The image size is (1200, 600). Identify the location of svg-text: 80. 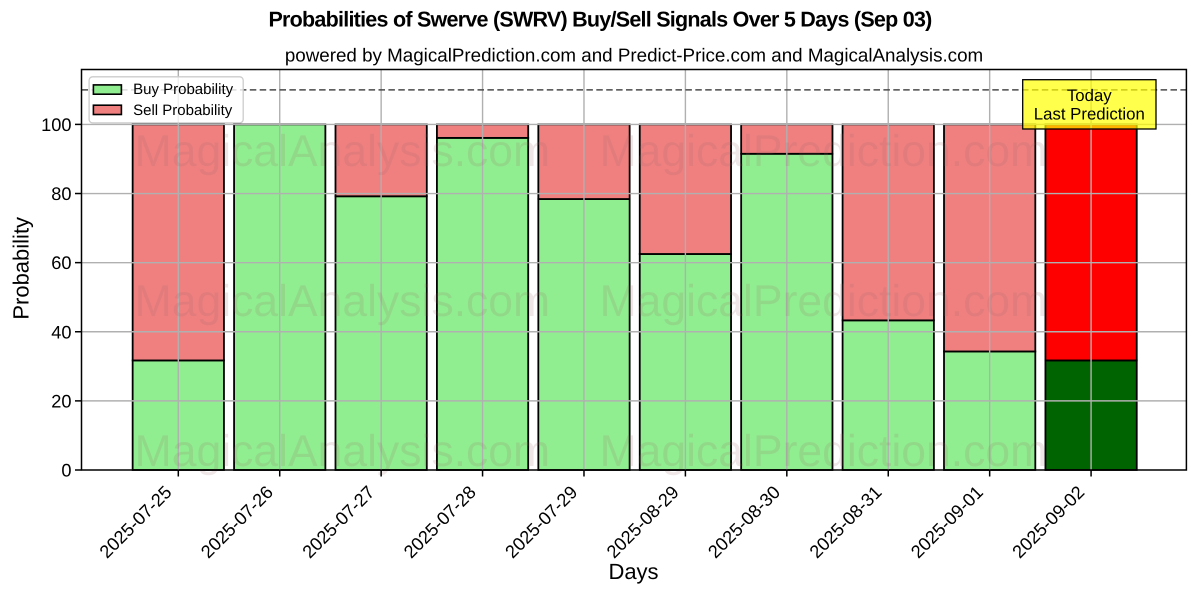
(61, 194).